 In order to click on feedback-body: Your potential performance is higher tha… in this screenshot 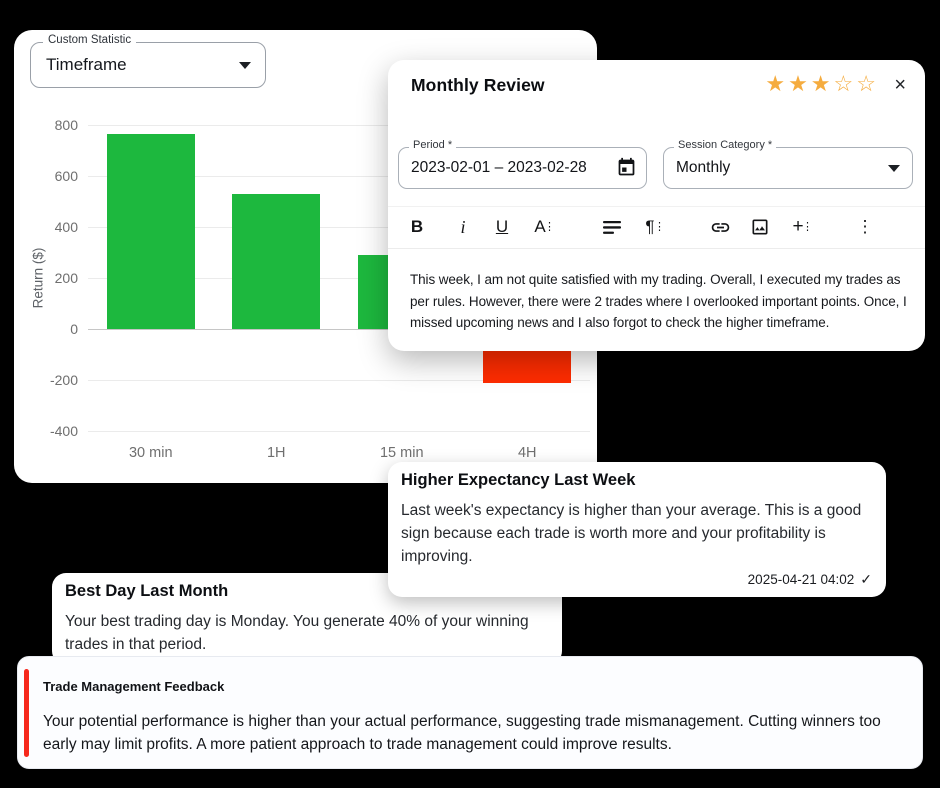, I will do `click(462, 733)`.